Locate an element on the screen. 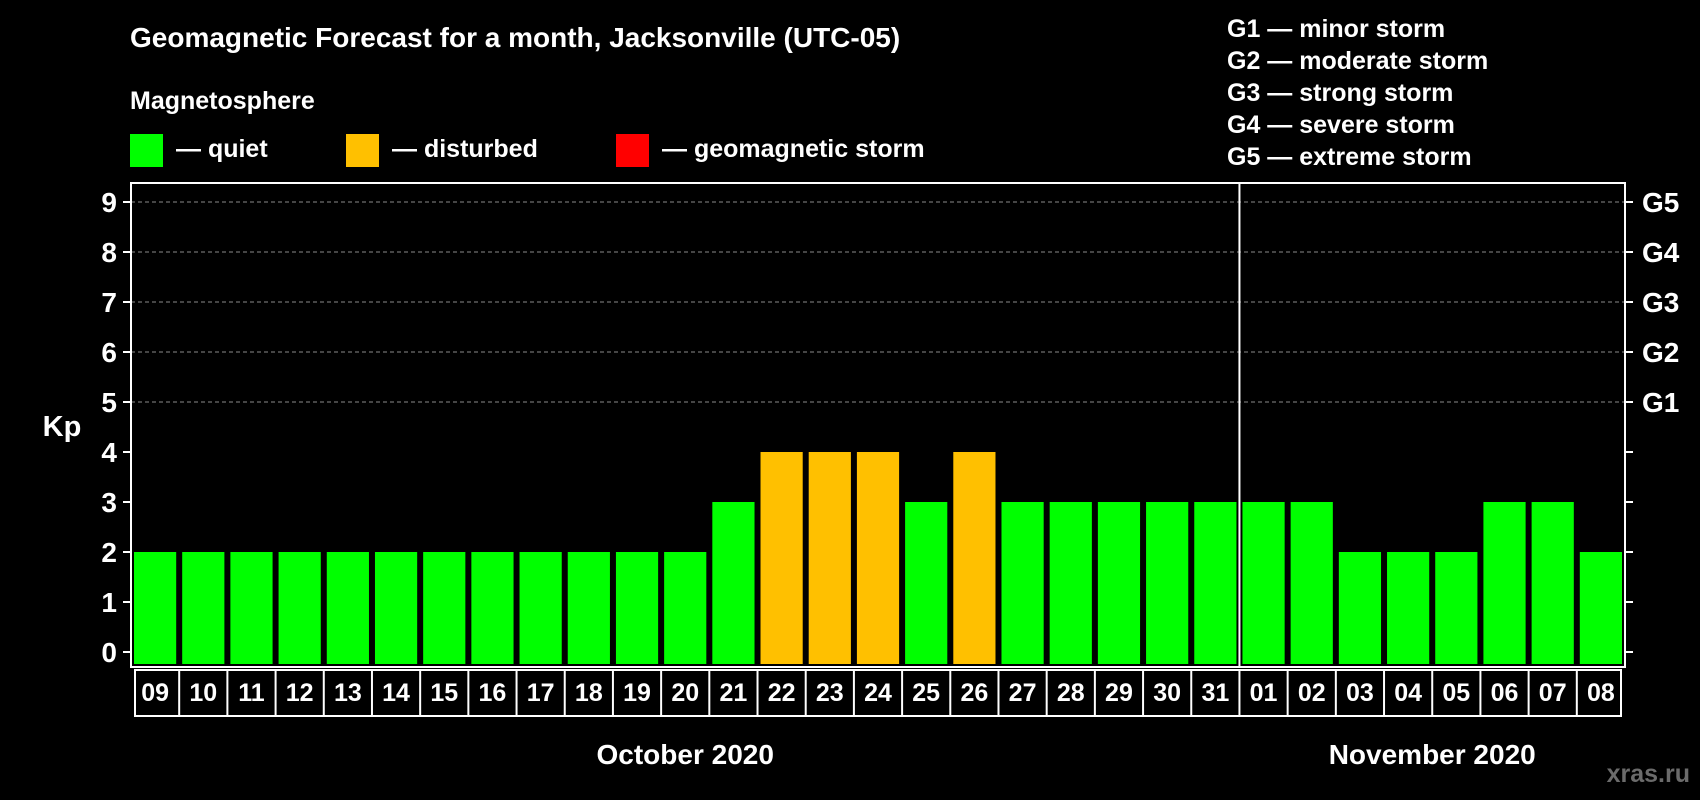  date-label-28: 28 is located at coordinates (1071, 693).